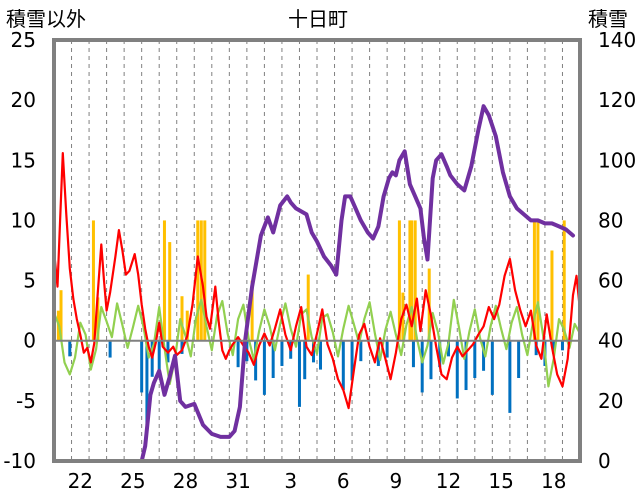 The width and height of the screenshot is (636, 501). What do you see at coordinates (23, 40) in the screenshot?
I see `left-tick-label: 25` at bounding box center [23, 40].